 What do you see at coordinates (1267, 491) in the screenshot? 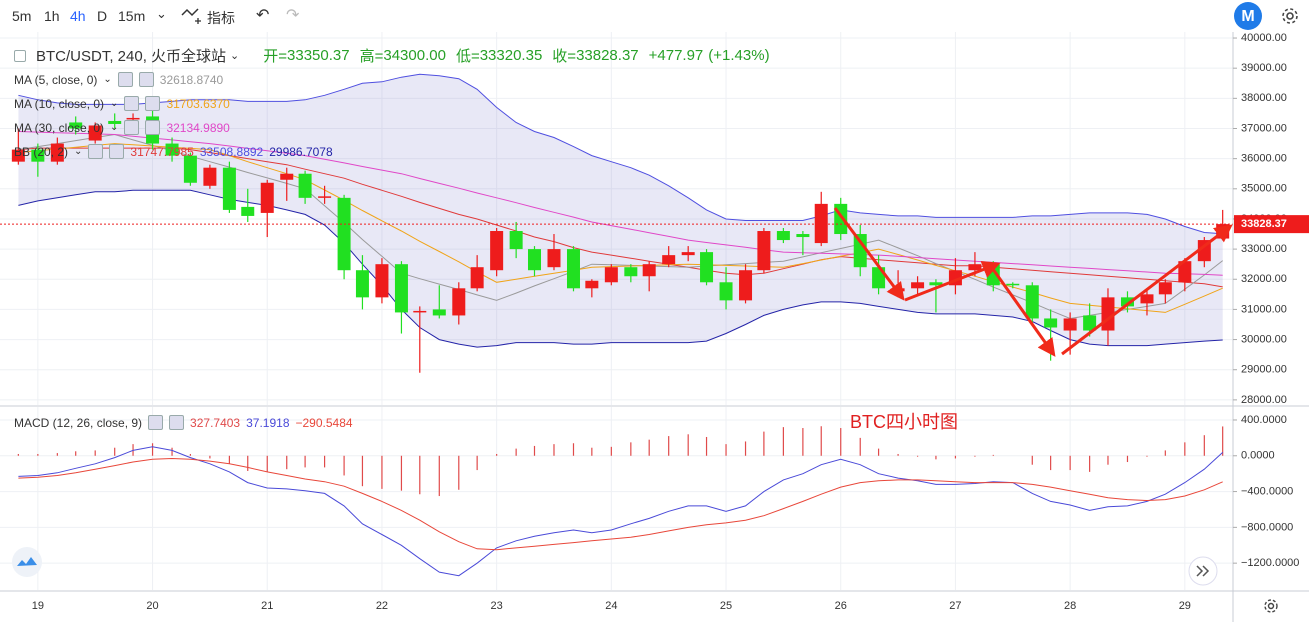
I see `y-tick-label: −400.0000` at bounding box center [1267, 491].